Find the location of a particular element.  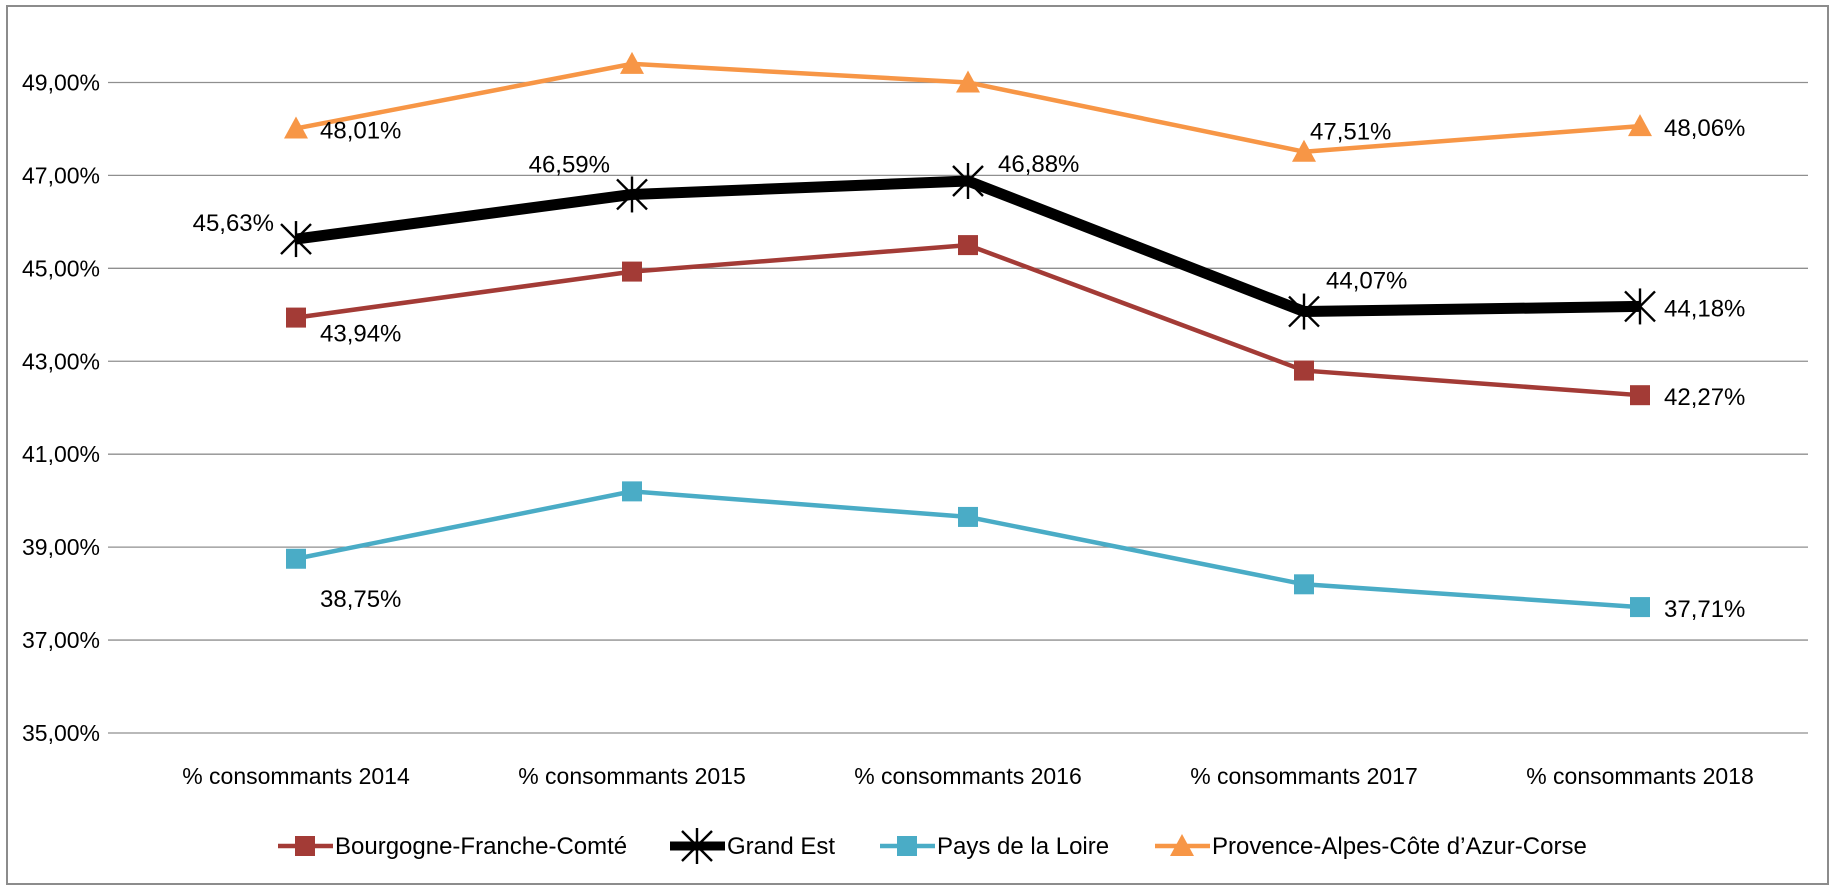

data-label: 42,27% is located at coordinates (1704, 397).